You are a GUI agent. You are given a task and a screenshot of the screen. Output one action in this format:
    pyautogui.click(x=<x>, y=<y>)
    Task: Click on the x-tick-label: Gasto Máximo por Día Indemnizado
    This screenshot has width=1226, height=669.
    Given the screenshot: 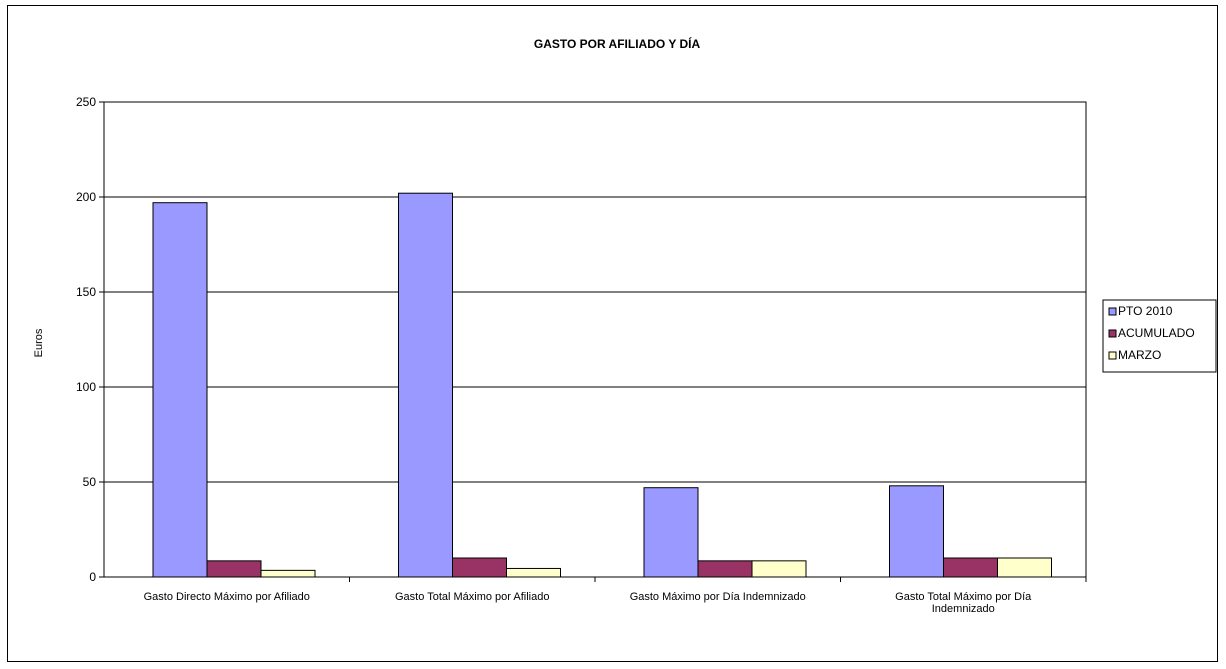 What is the action you would take?
    pyautogui.click(x=718, y=597)
    